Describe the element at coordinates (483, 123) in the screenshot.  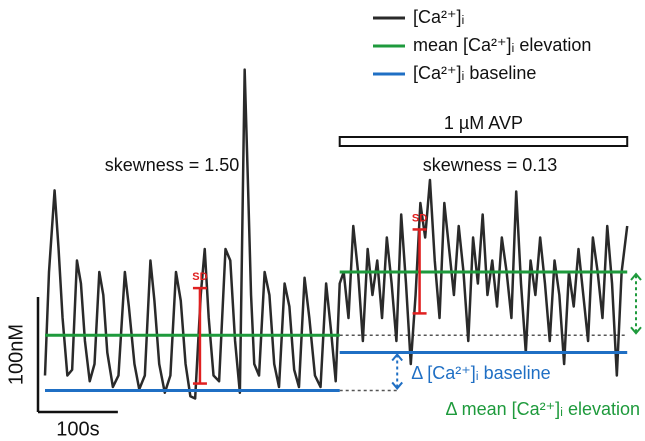
I see `stimulus-label: 1 µM AVP` at that location.